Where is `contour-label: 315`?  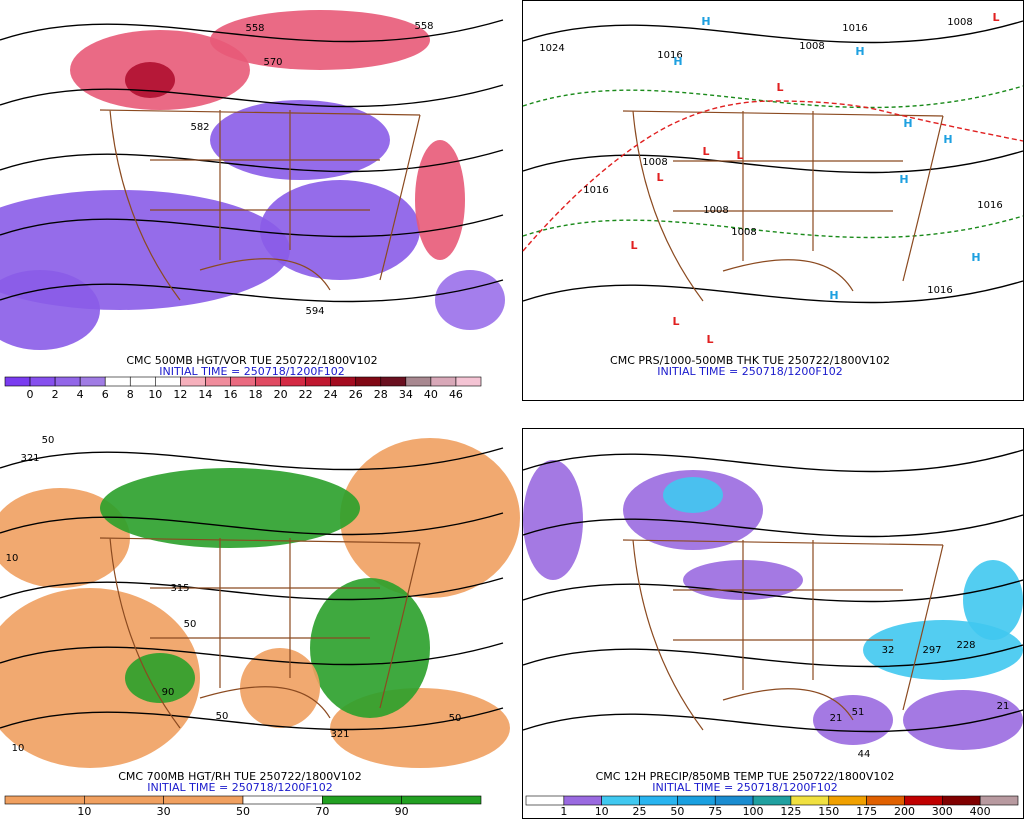
contour-label: 315 is located at coordinates (179, 588).